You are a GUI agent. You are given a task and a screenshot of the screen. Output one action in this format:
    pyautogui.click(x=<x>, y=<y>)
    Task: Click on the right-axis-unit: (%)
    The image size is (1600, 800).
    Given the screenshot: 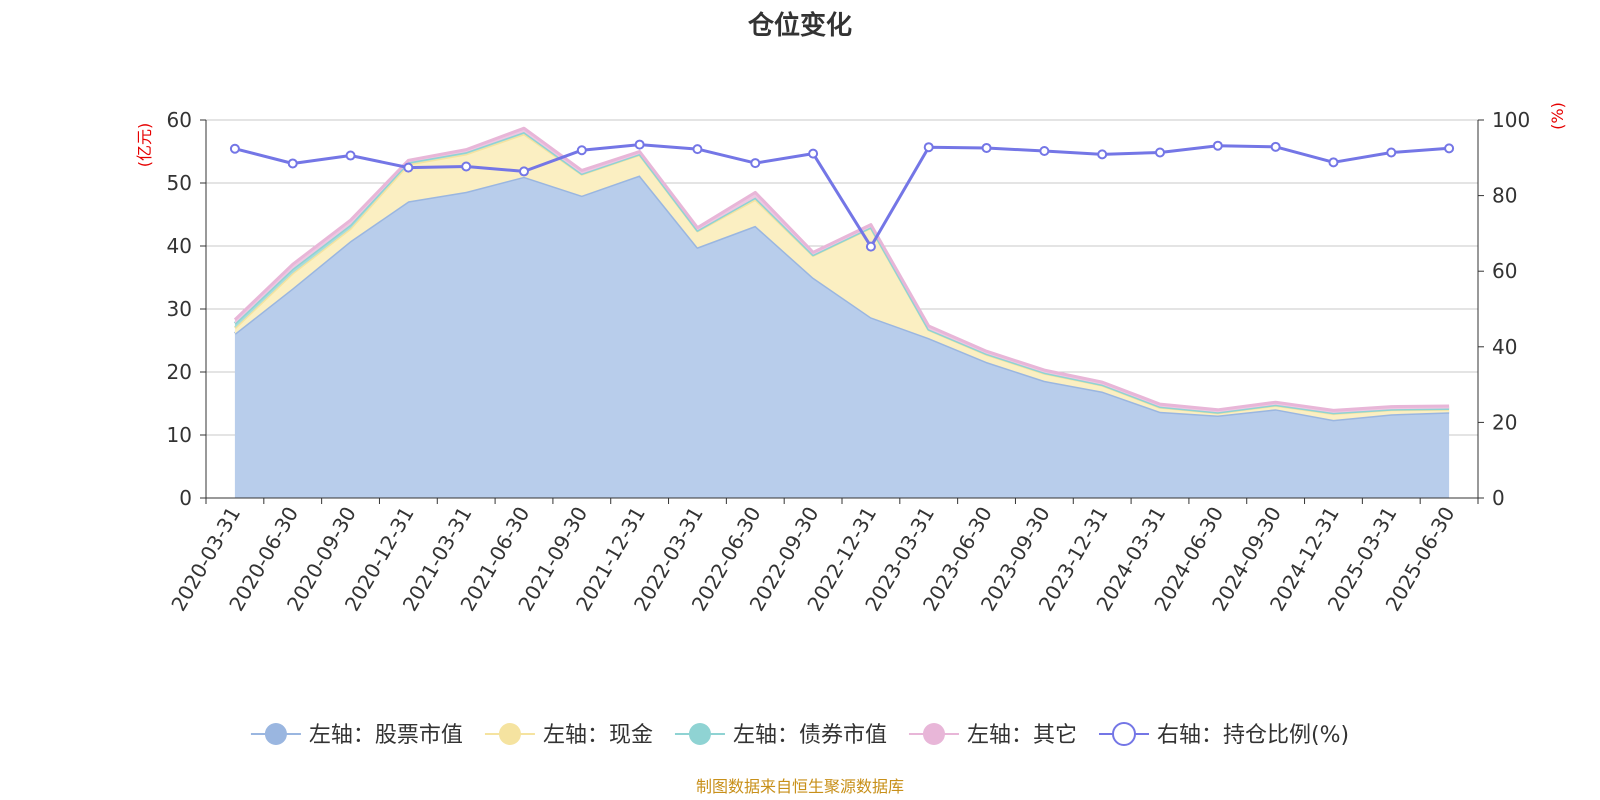 What is the action you would take?
    pyautogui.click(x=1557, y=116)
    